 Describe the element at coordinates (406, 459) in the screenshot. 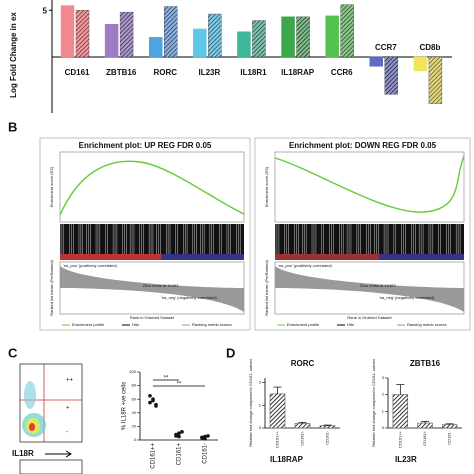

I see `panel-title: IL23R` at that location.